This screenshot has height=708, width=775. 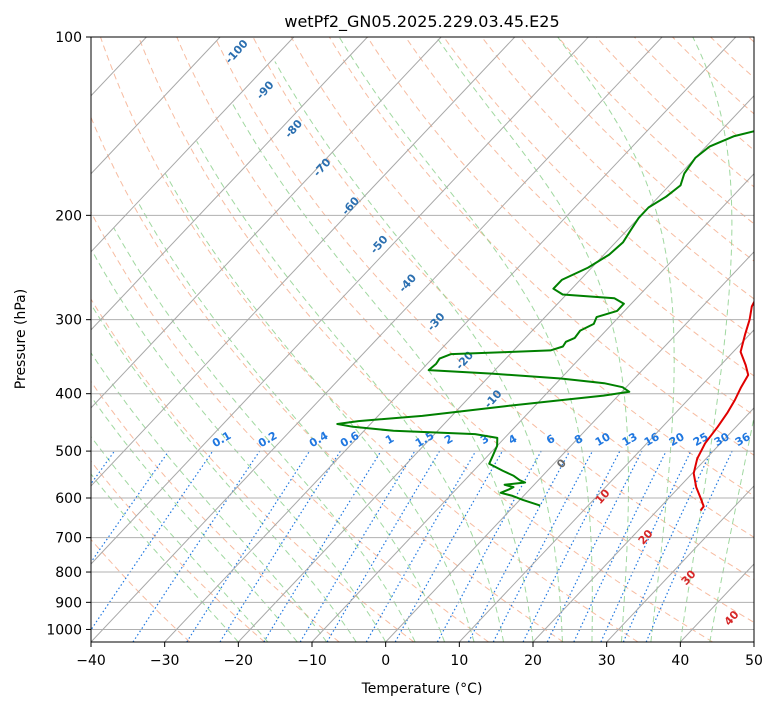 What do you see at coordinates (422, 689) in the screenshot?
I see `x-axis-title: Temperature (°C)` at bounding box center [422, 689].